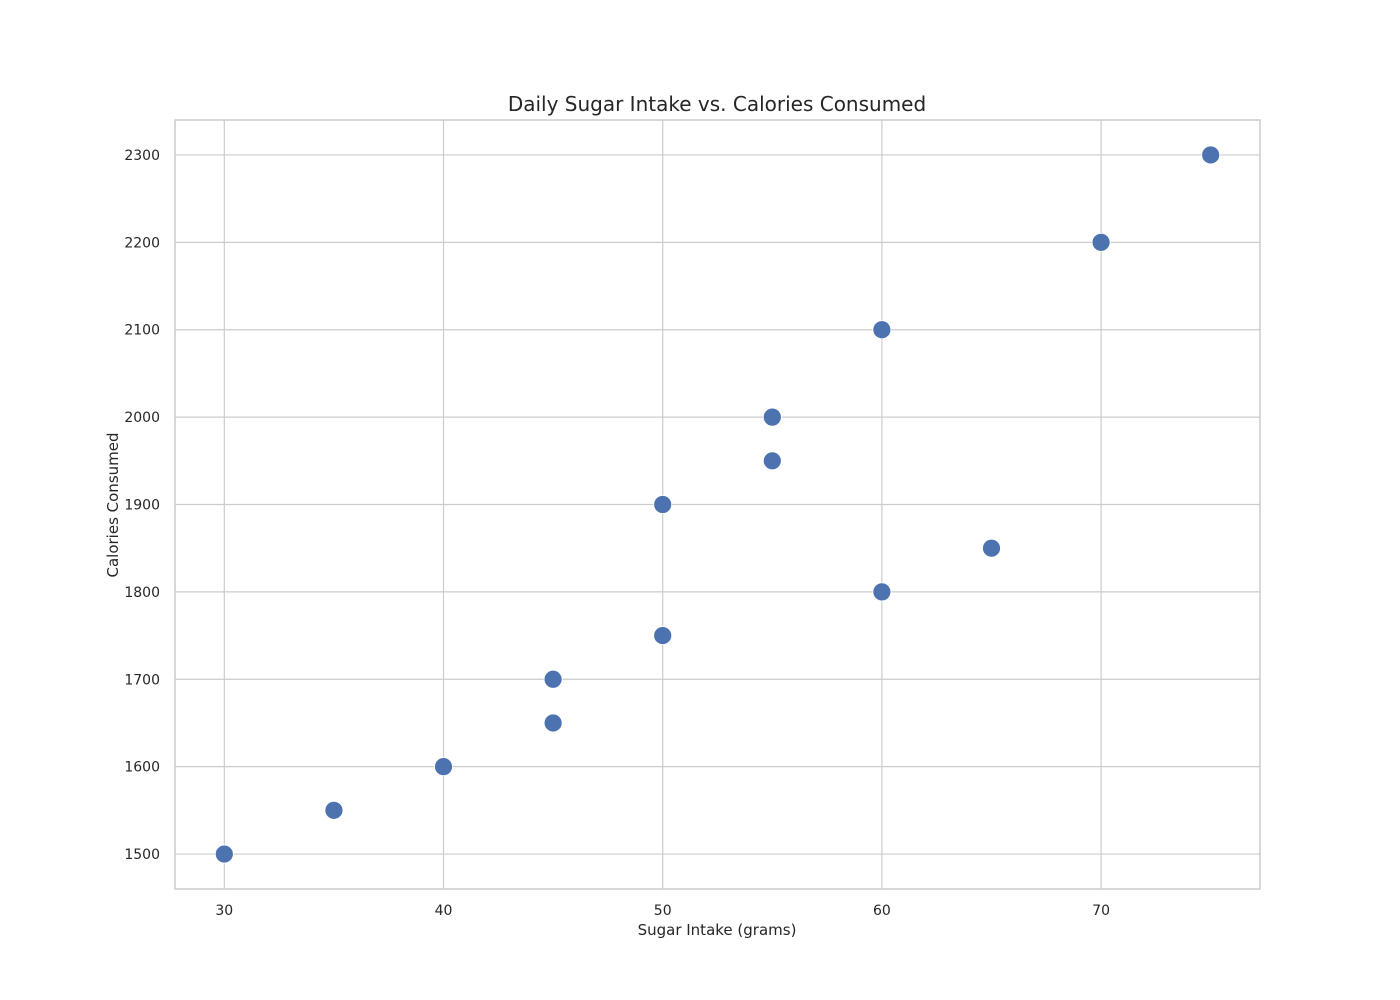 This screenshot has width=1400, height=1000. Describe the element at coordinates (142, 331) in the screenshot. I see `y-tick-label: 2100` at that location.